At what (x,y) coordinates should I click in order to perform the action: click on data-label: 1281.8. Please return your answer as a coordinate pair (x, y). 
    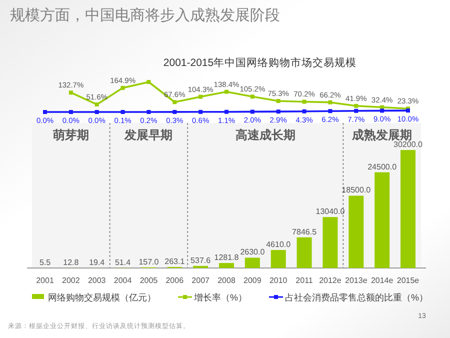
    Looking at the image, I should click on (227, 257).